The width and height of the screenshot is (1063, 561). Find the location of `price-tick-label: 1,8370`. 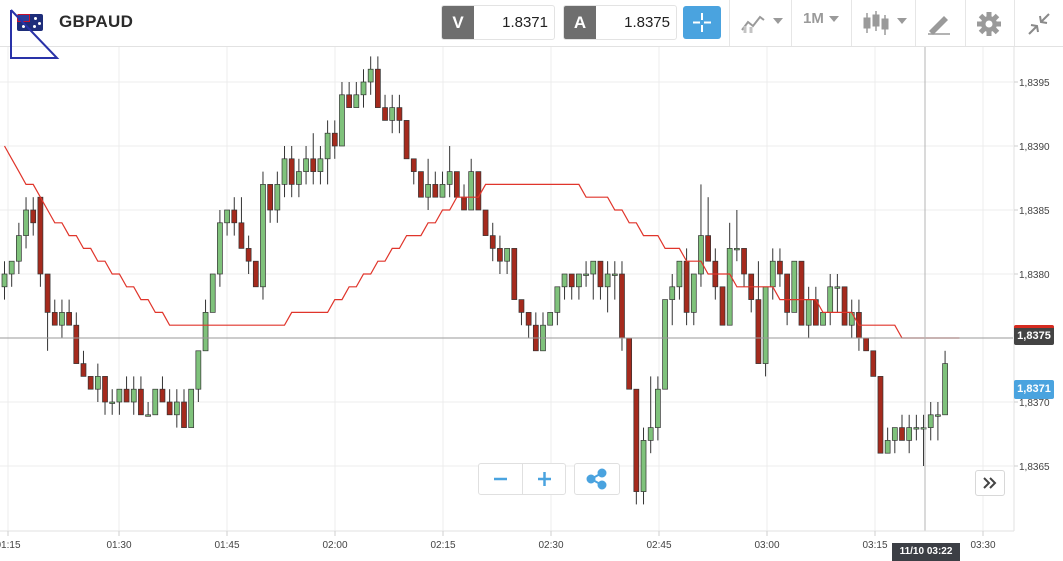

price-tick-label: 1,8370 is located at coordinates (1034, 403).